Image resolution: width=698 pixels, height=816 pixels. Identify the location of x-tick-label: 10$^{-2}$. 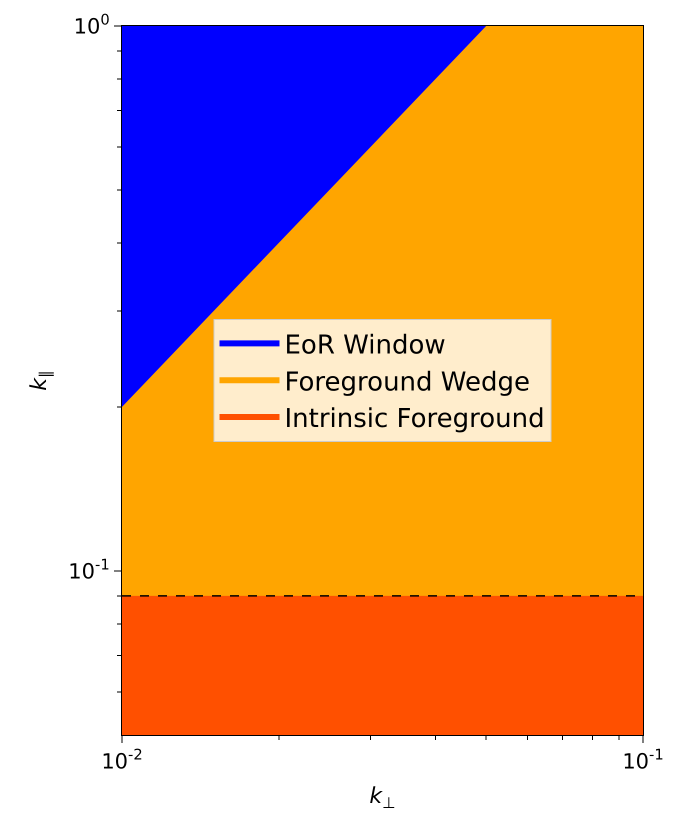
(122, 760).